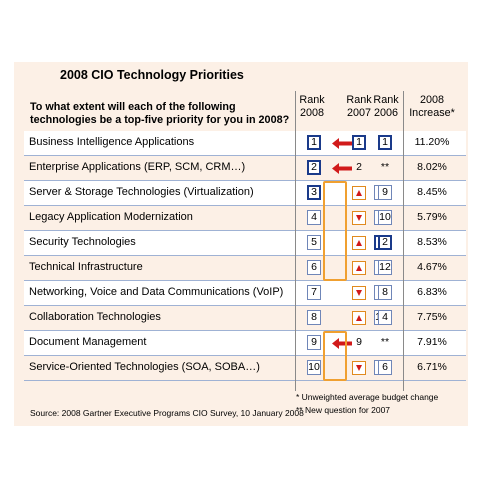 This screenshot has height=480, width=480. What do you see at coordinates (245, 343) in the screenshot?
I see `table-row: Document Management 9 9 ** 7.91%` at bounding box center [245, 343].